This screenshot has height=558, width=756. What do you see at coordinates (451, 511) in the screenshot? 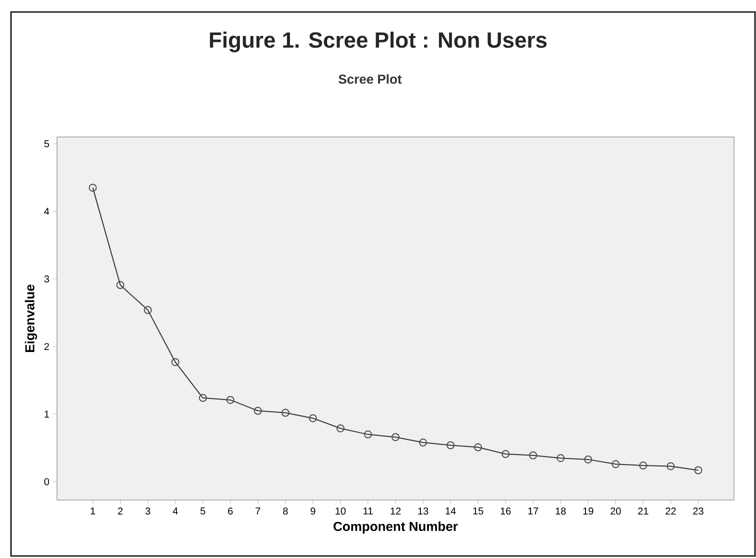
I see `x-tick-label: 14` at bounding box center [451, 511].